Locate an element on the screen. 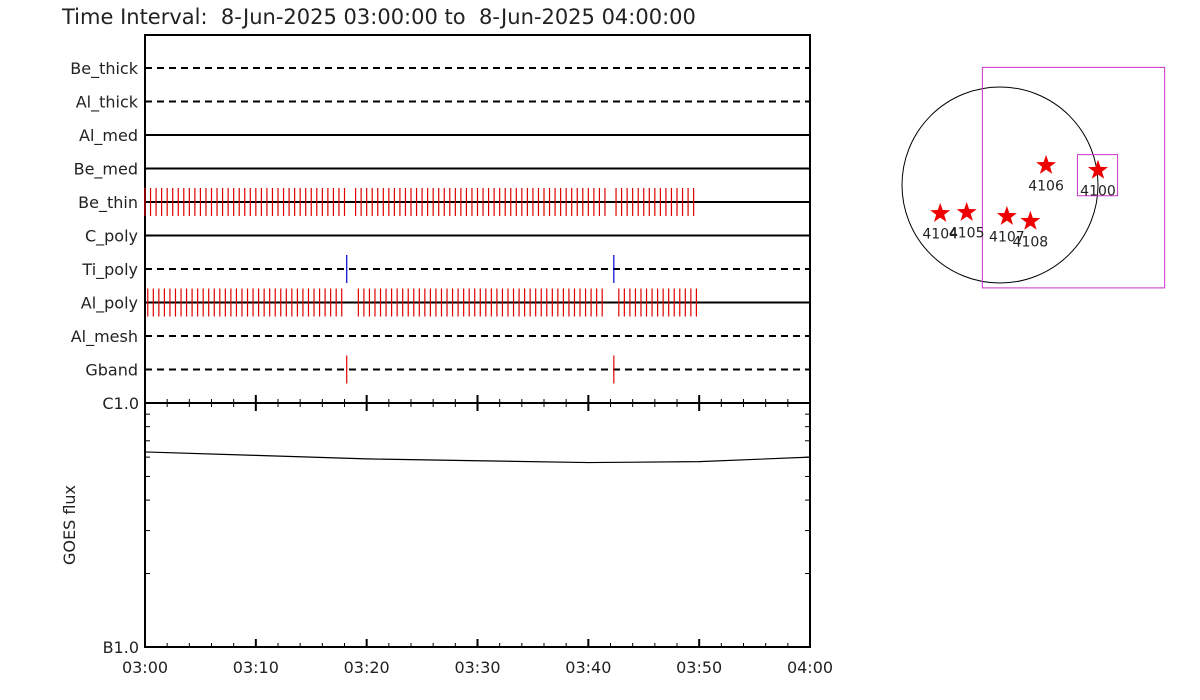 This screenshot has height=700, width=1200. solar-disk is located at coordinates (1000, 185).